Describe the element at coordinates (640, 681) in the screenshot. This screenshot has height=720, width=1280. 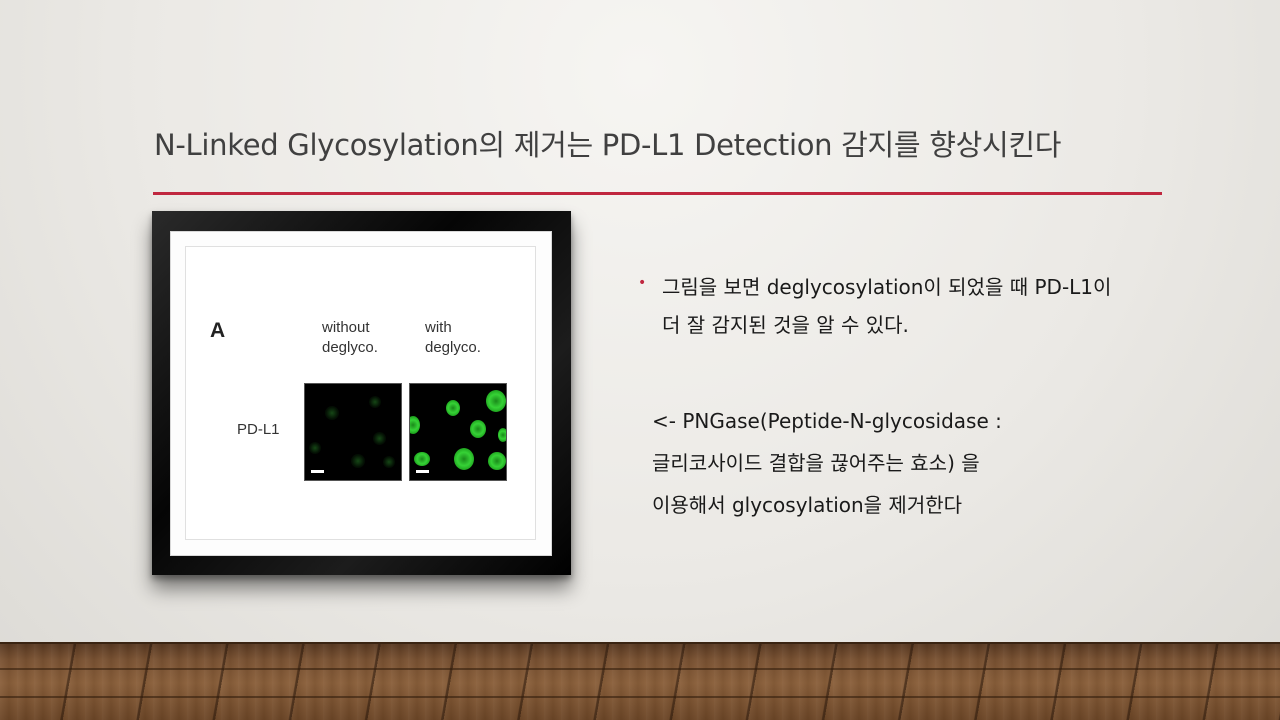
I see `wooden-floor` at that location.